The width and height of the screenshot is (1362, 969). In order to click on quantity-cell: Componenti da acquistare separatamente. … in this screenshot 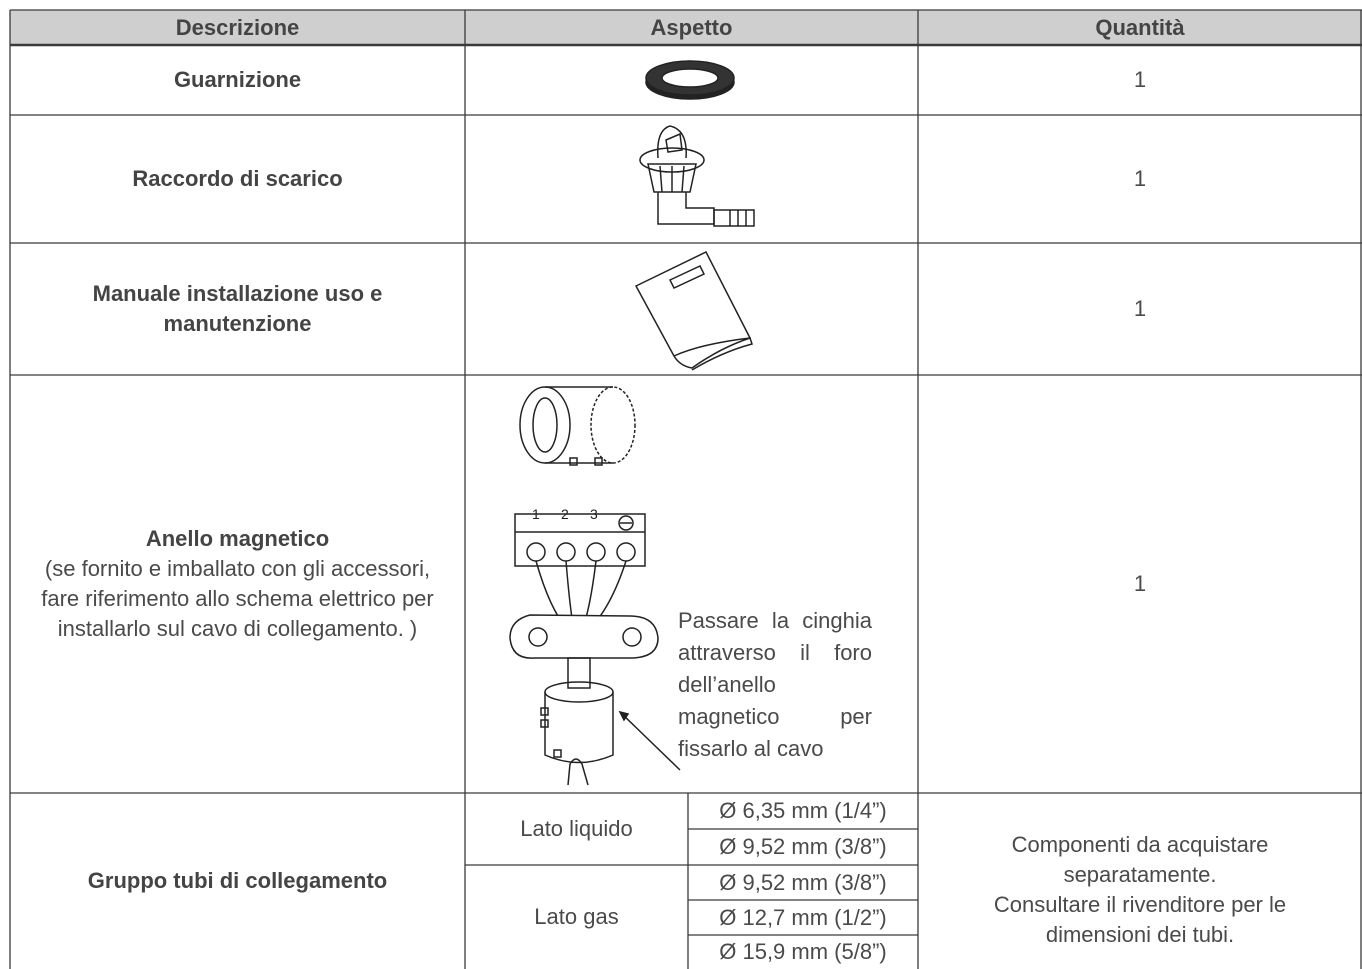, I will do `click(1140, 890)`.